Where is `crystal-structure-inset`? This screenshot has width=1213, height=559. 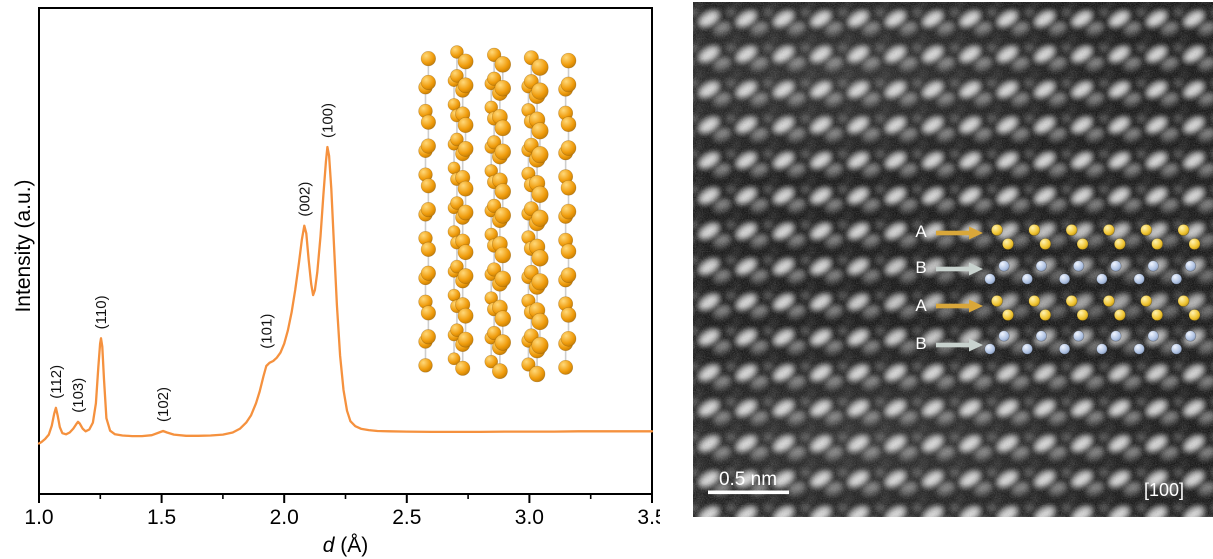 crystal-structure-inset is located at coordinates (497, 214).